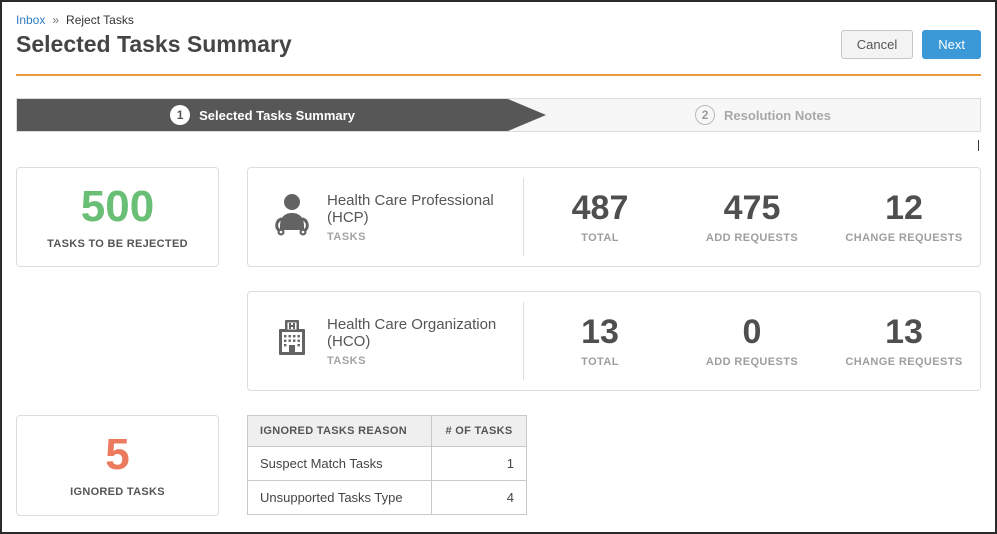 The image size is (997, 534). What do you see at coordinates (292, 217) in the screenshot?
I see `doctor-icon` at bounding box center [292, 217].